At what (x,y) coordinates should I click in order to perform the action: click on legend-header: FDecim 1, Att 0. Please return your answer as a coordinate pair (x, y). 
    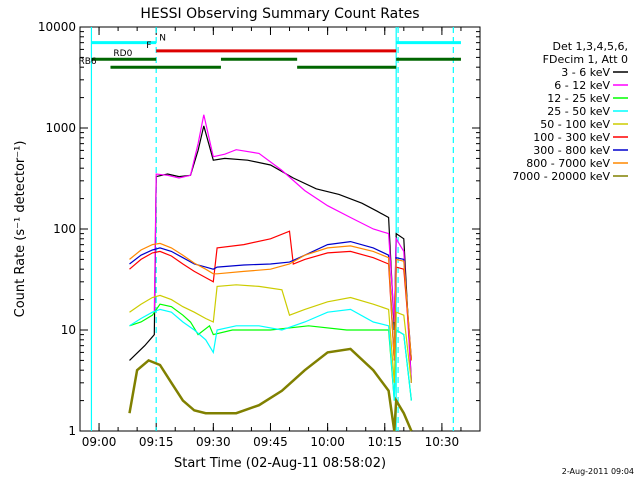
    Looking at the image, I should click on (585, 59).